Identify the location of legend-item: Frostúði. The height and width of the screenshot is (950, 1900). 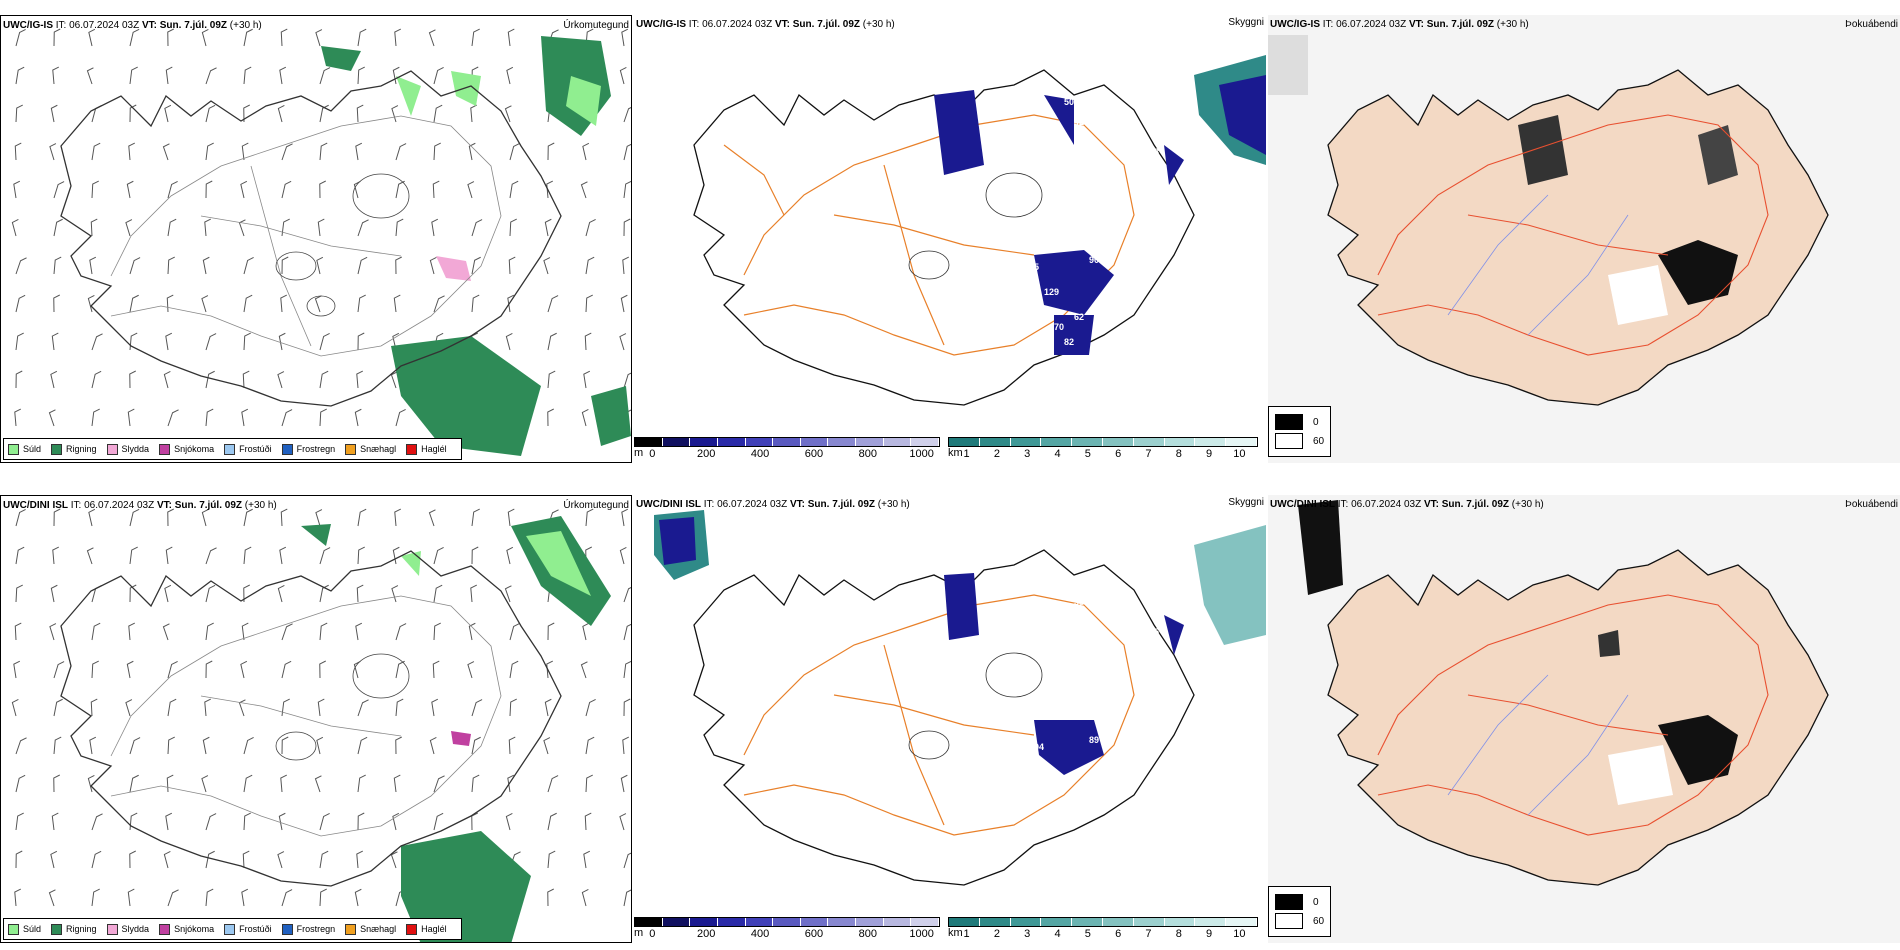
(248, 449).